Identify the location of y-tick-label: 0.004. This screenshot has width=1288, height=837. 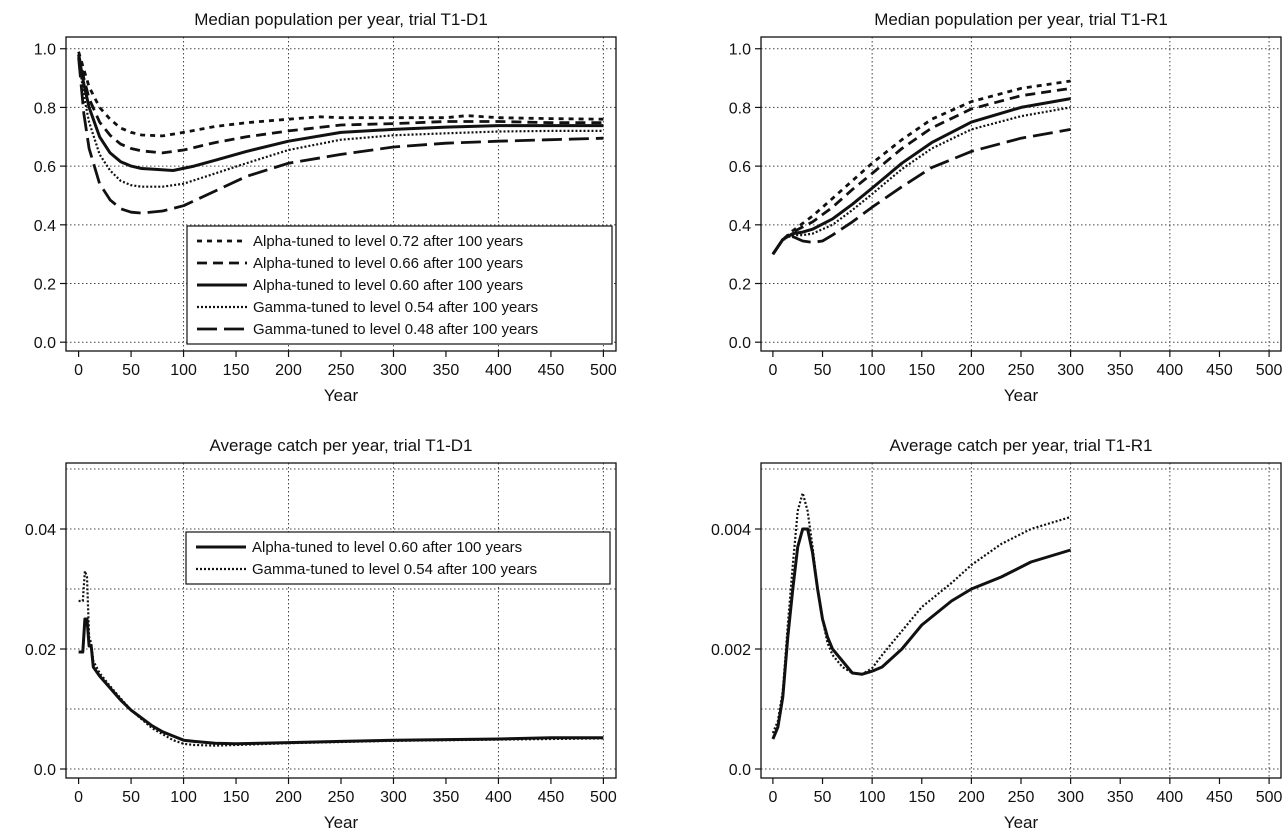
(731, 530).